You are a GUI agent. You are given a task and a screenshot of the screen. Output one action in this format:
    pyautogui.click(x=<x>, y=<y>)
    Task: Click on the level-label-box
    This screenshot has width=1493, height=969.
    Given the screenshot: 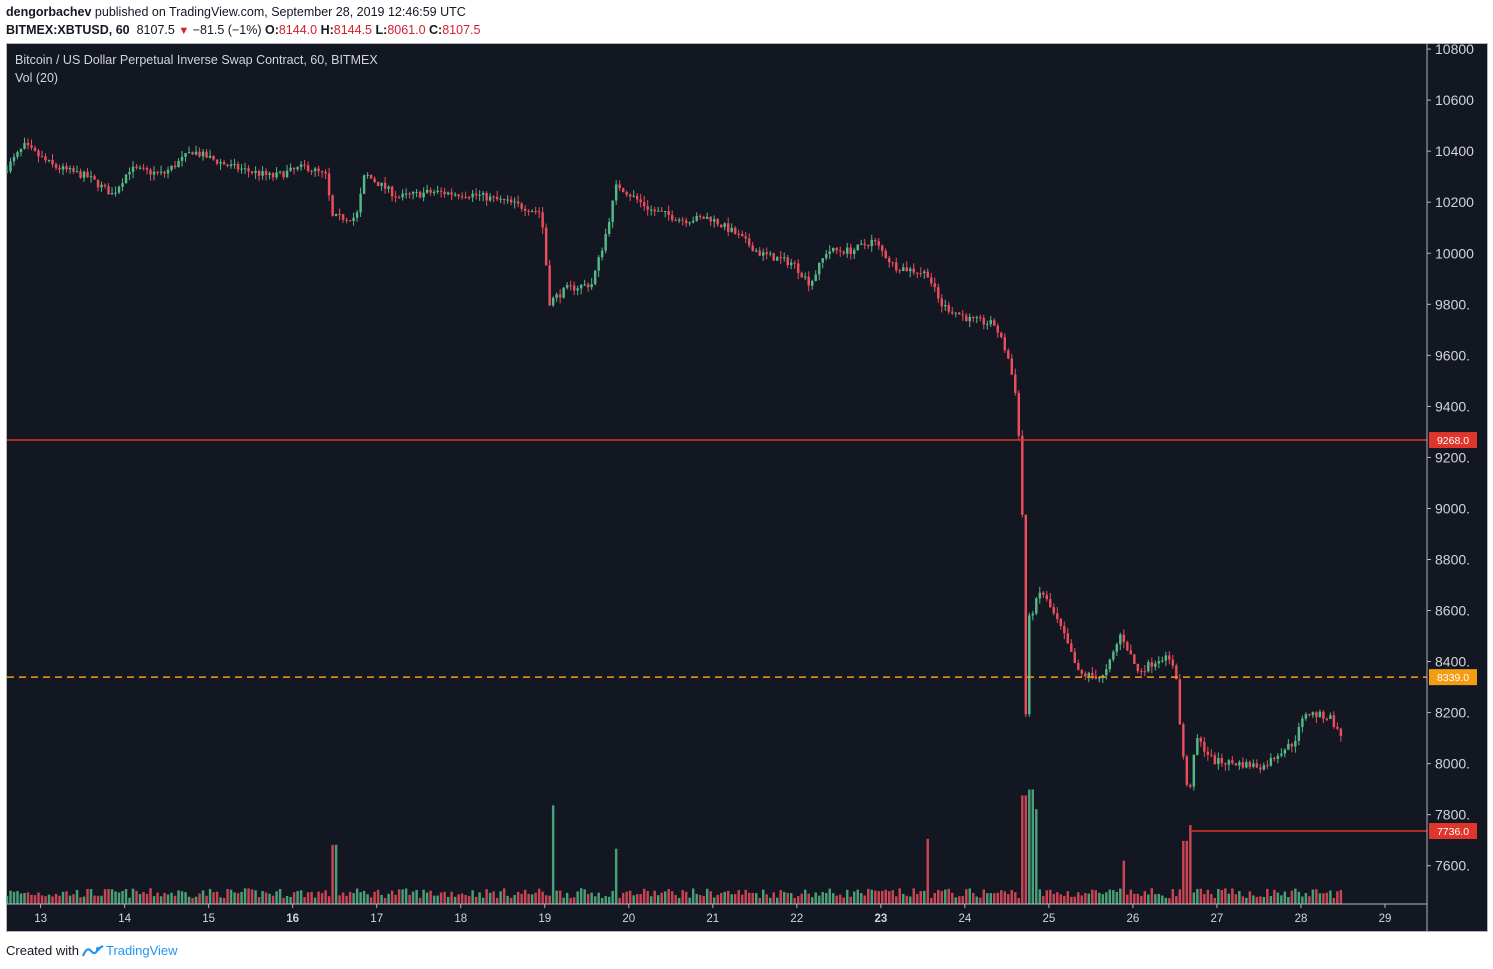 What is the action you would take?
    pyautogui.click(x=1453, y=440)
    